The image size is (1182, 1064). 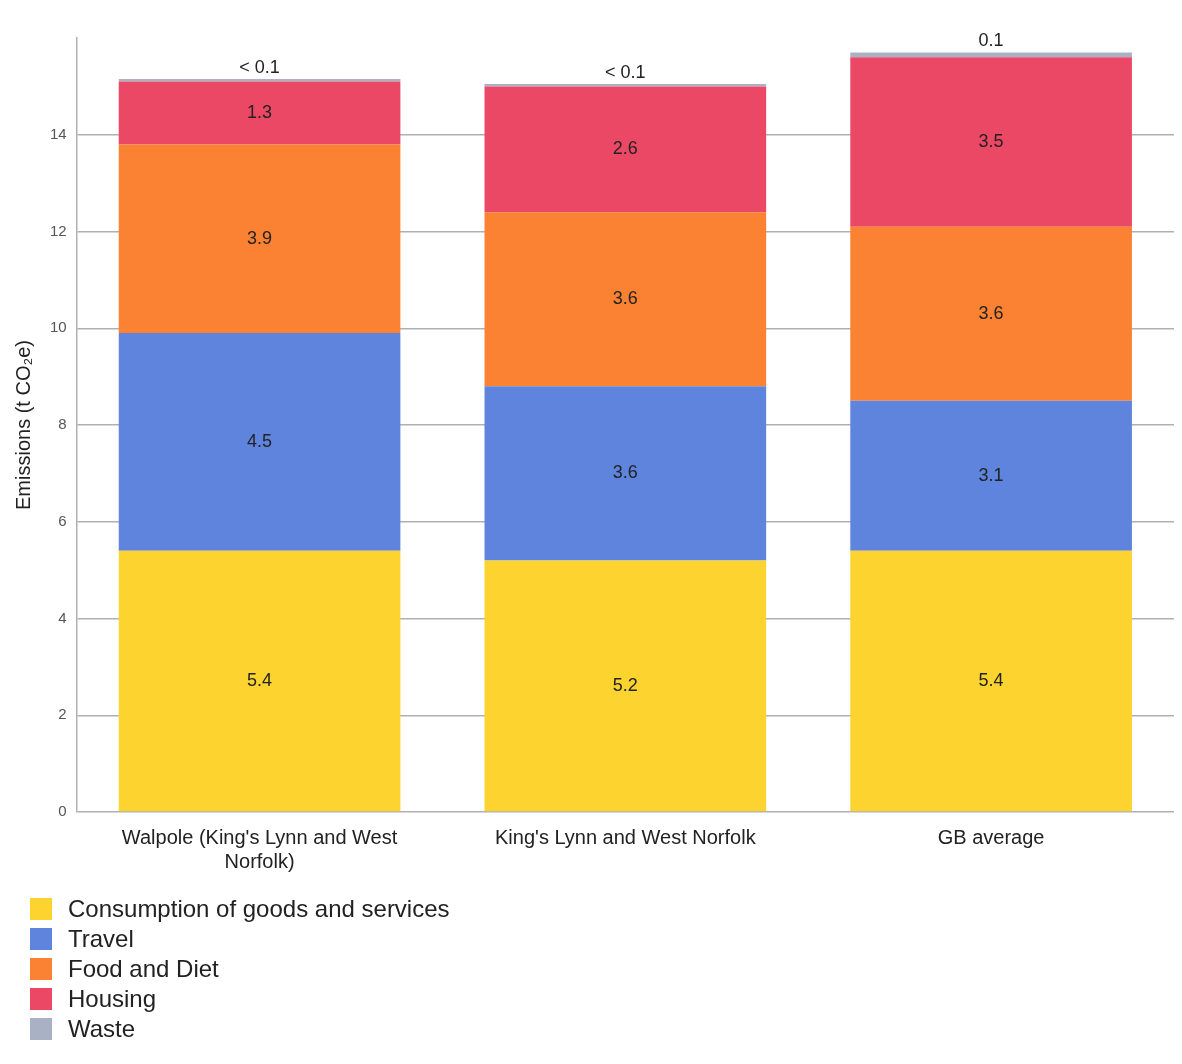 I want to click on data-label: 3.1, so click(x=991, y=474).